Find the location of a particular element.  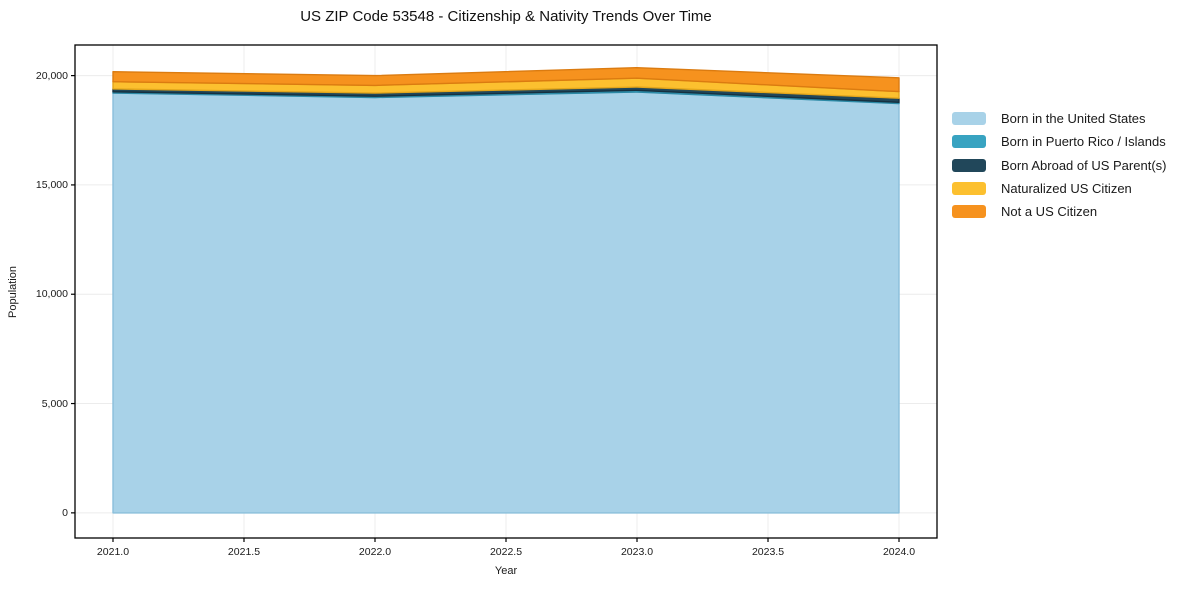

x-tick-label: 2023.0 is located at coordinates (637, 552).